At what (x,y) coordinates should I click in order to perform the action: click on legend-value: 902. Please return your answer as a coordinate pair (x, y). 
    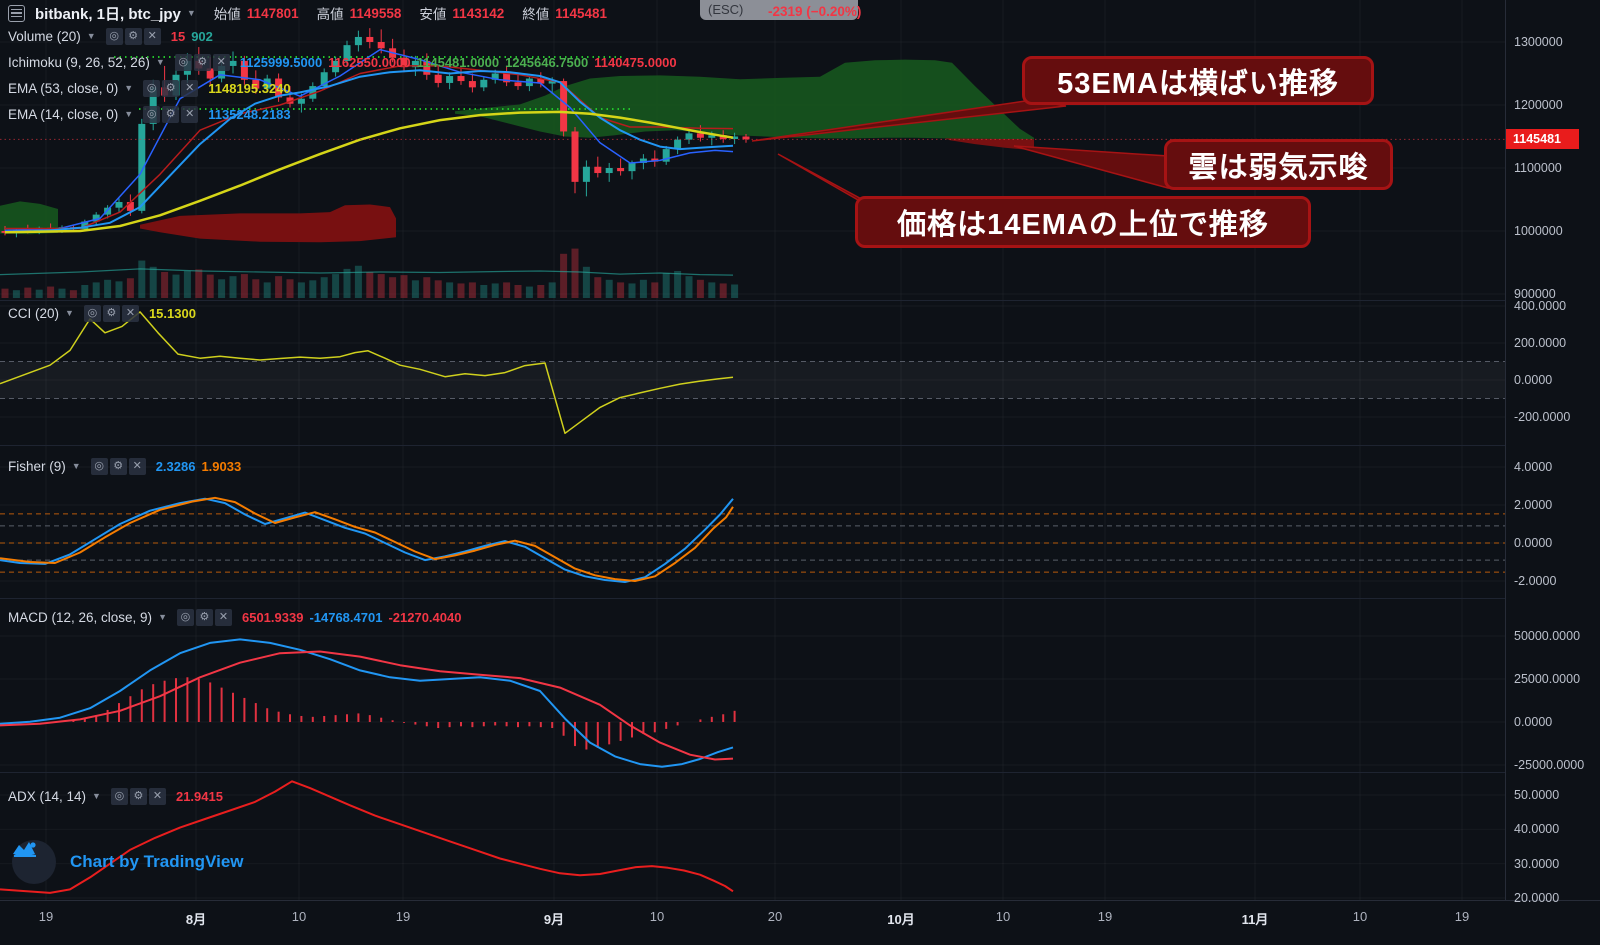
    Looking at the image, I should click on (202, 36).